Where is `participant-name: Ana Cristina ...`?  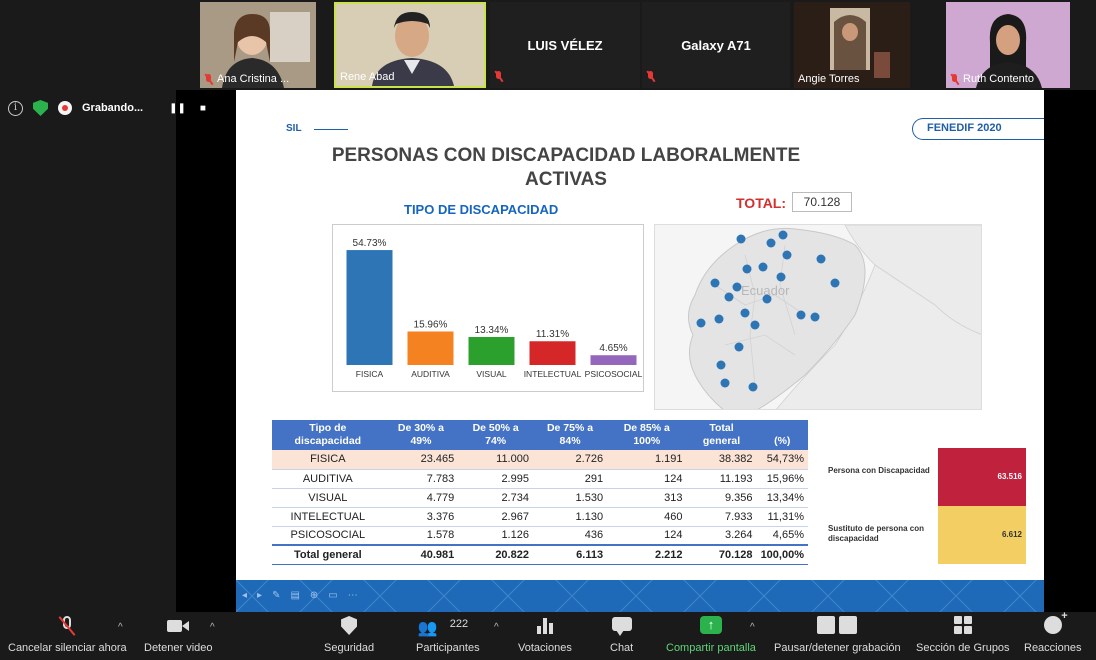 participant-name: Ana Cristina ... is located at coordinates (246, 79).